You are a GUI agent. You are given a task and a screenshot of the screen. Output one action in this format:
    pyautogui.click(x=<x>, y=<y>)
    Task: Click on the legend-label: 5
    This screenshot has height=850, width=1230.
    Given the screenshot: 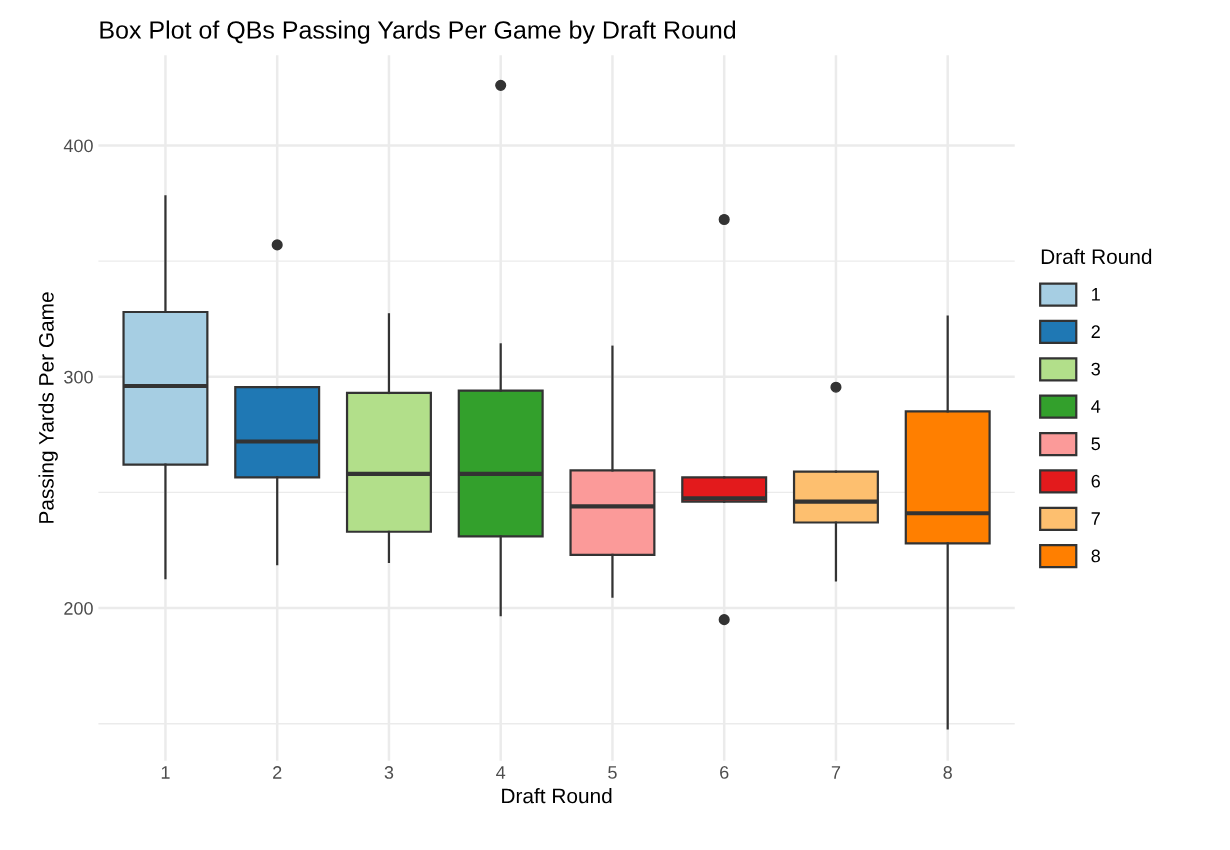 What is the action you would take?
    pyautogui.click(x=1095, y=444)
    